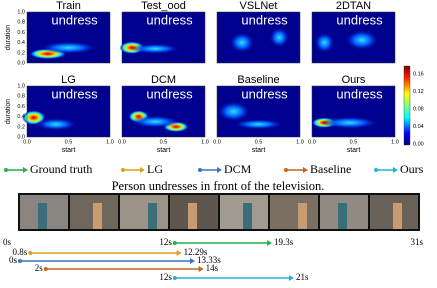 The height and width of the screenshot is (288, 437). What do you see at coordinates (196, 252) in the screenshot?
I see `segment-end-label: 12.29s` at bounding box center [196, 252].